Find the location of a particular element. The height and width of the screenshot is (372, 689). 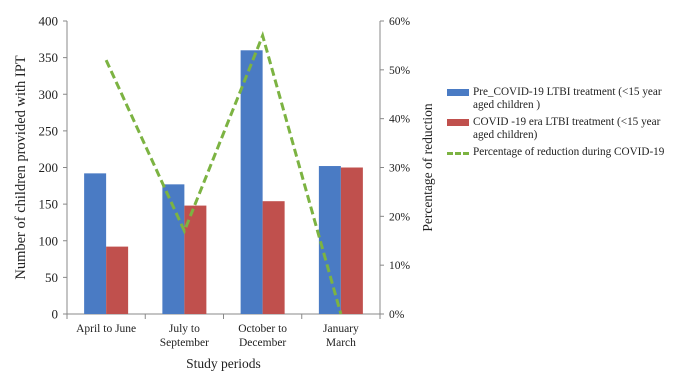

x-tick-label: January is located at coordinates (341, 329).